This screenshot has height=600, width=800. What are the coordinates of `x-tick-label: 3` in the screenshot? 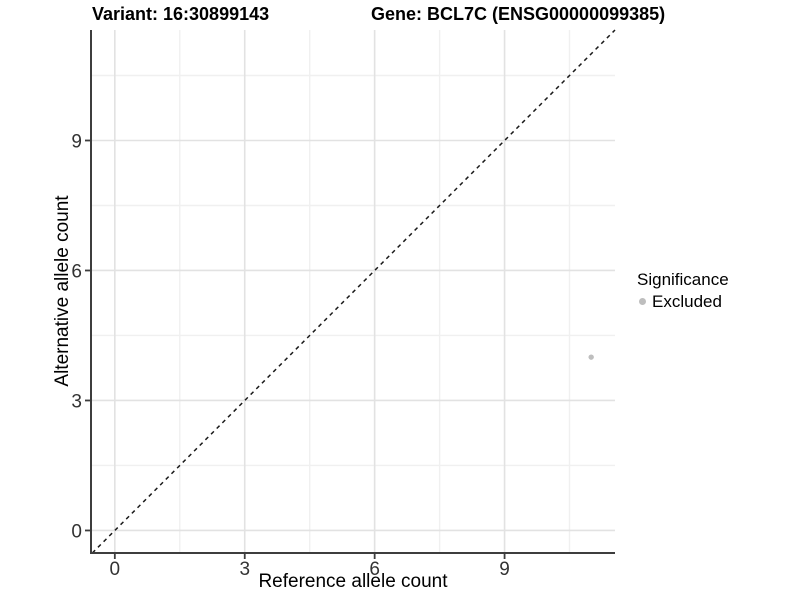 It's located at (244, 569).